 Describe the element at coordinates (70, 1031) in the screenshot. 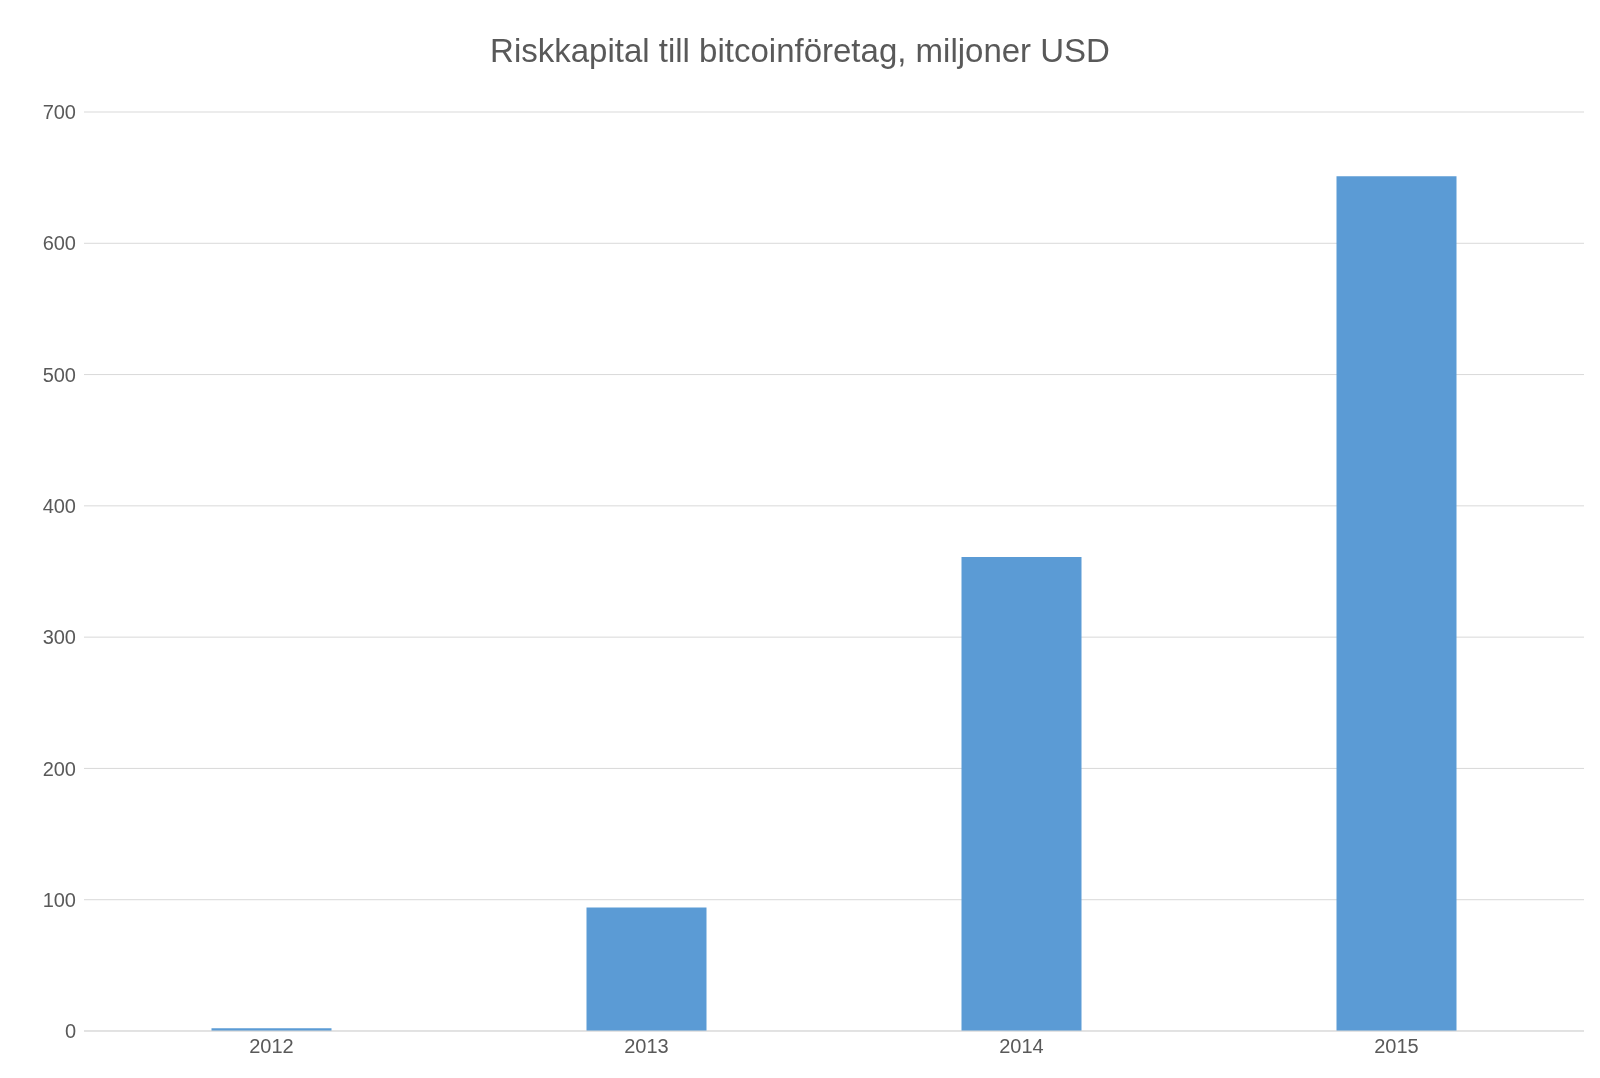

I see `y-tick-label: 0` at that location.